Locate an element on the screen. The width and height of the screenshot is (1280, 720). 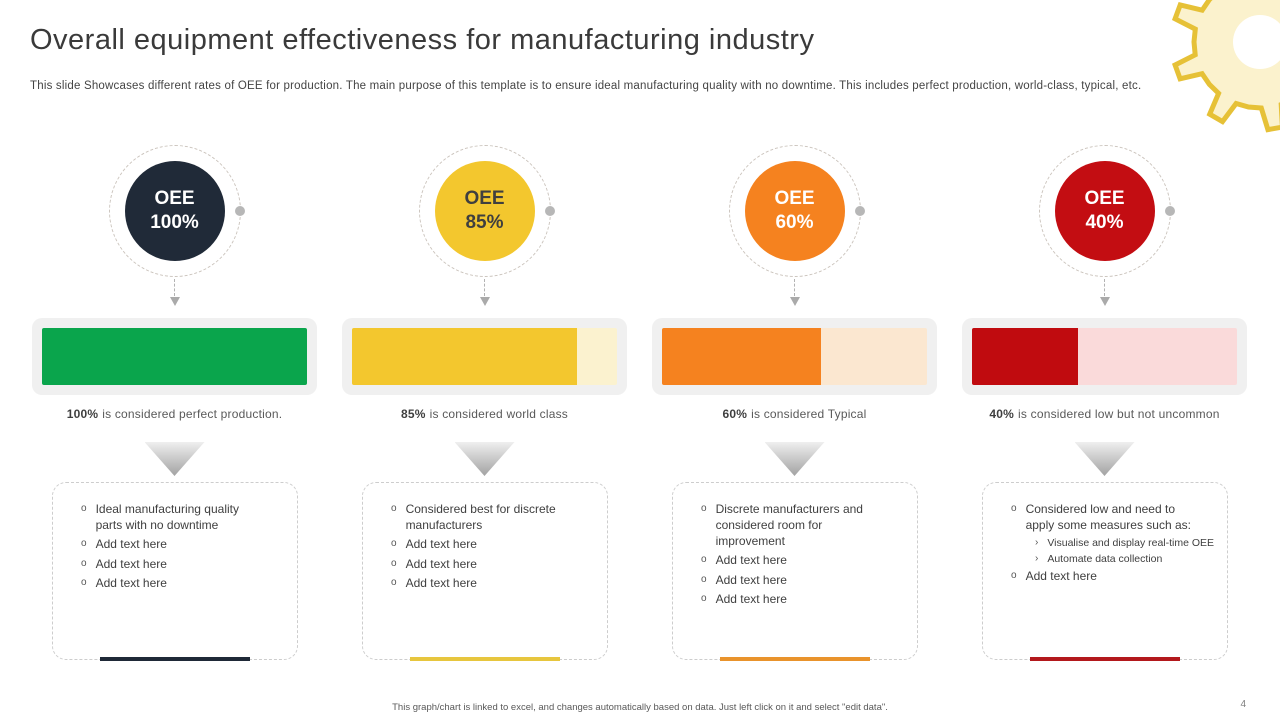
bar-caption: 40% is considered low but not uncommon is located at coordinates (1104, 414).